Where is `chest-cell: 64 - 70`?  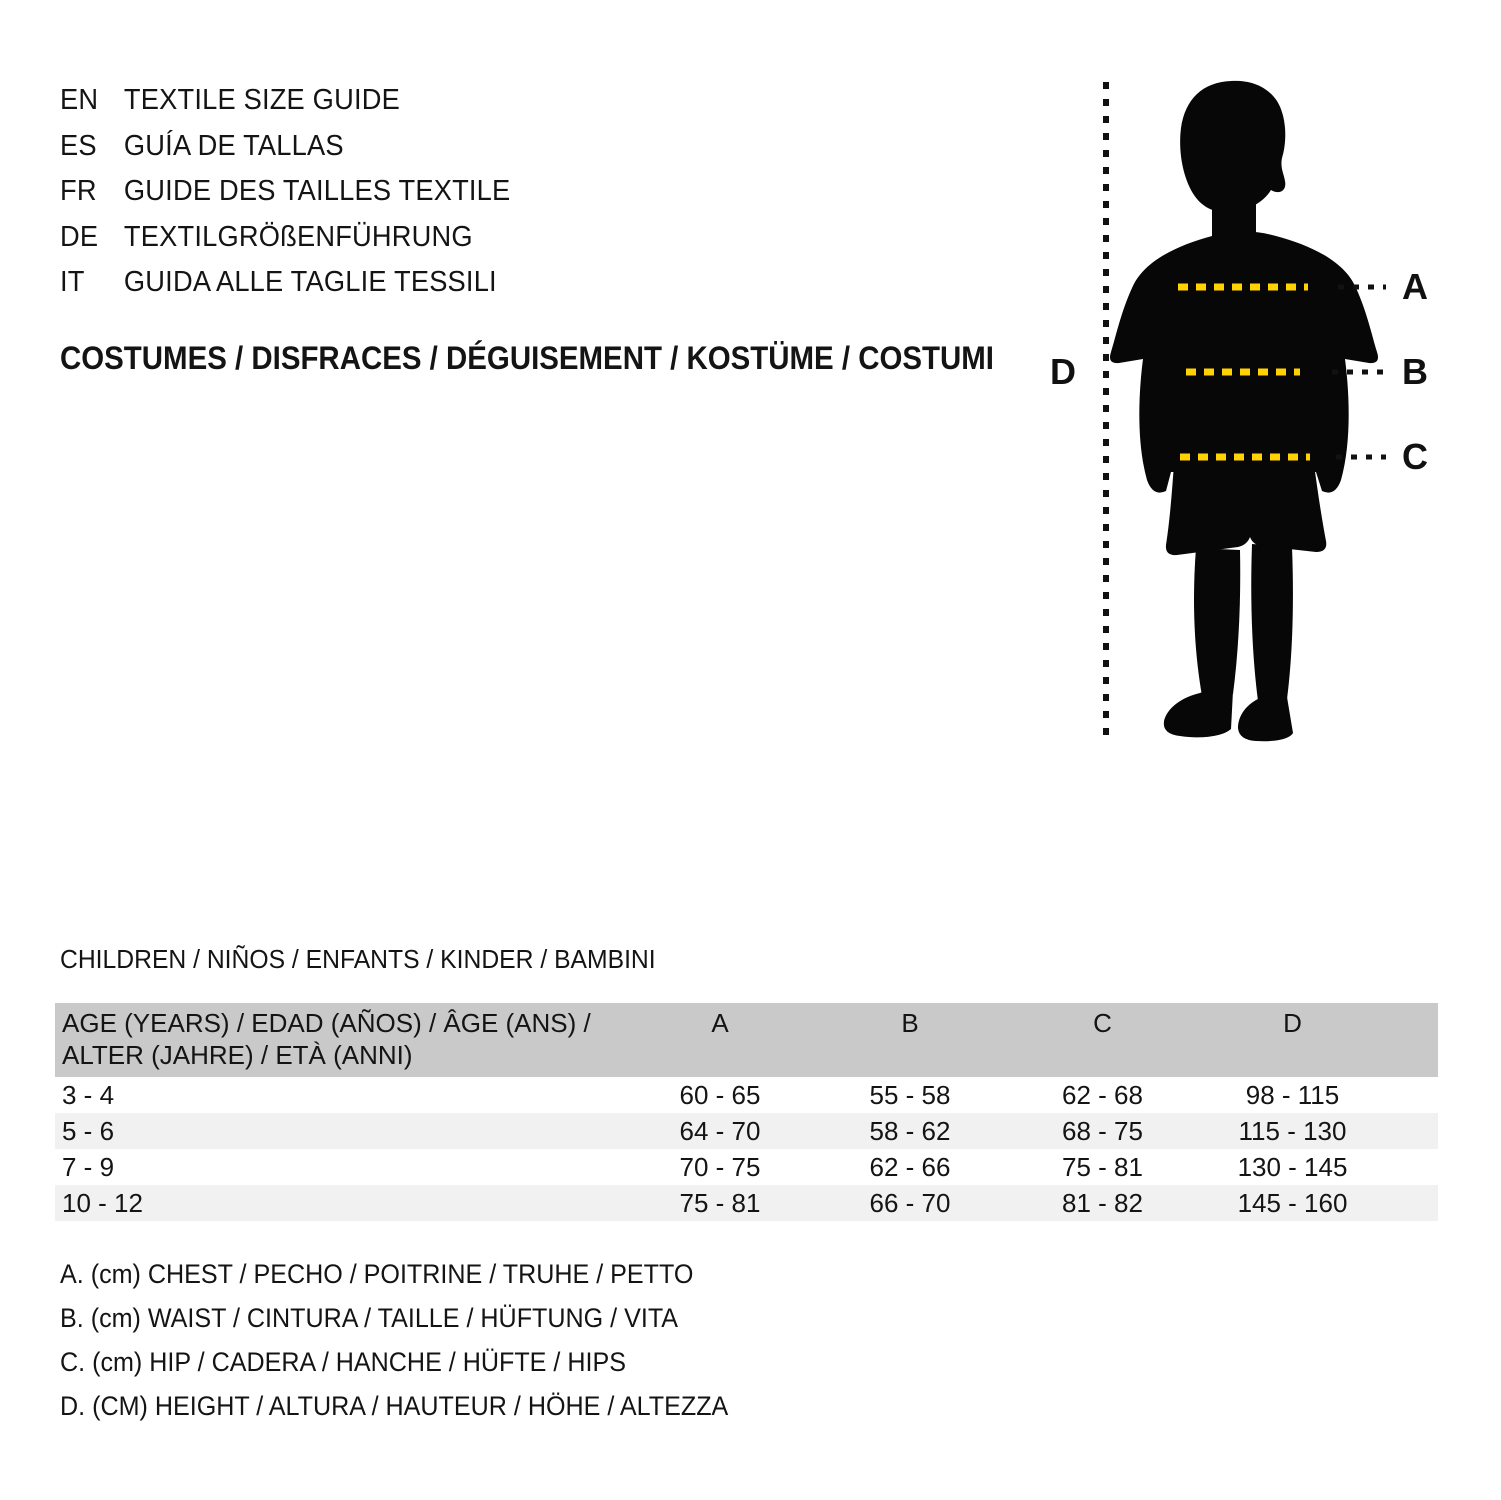 chest-cell: 64 - 70 is located at coordinates (720, 1130).